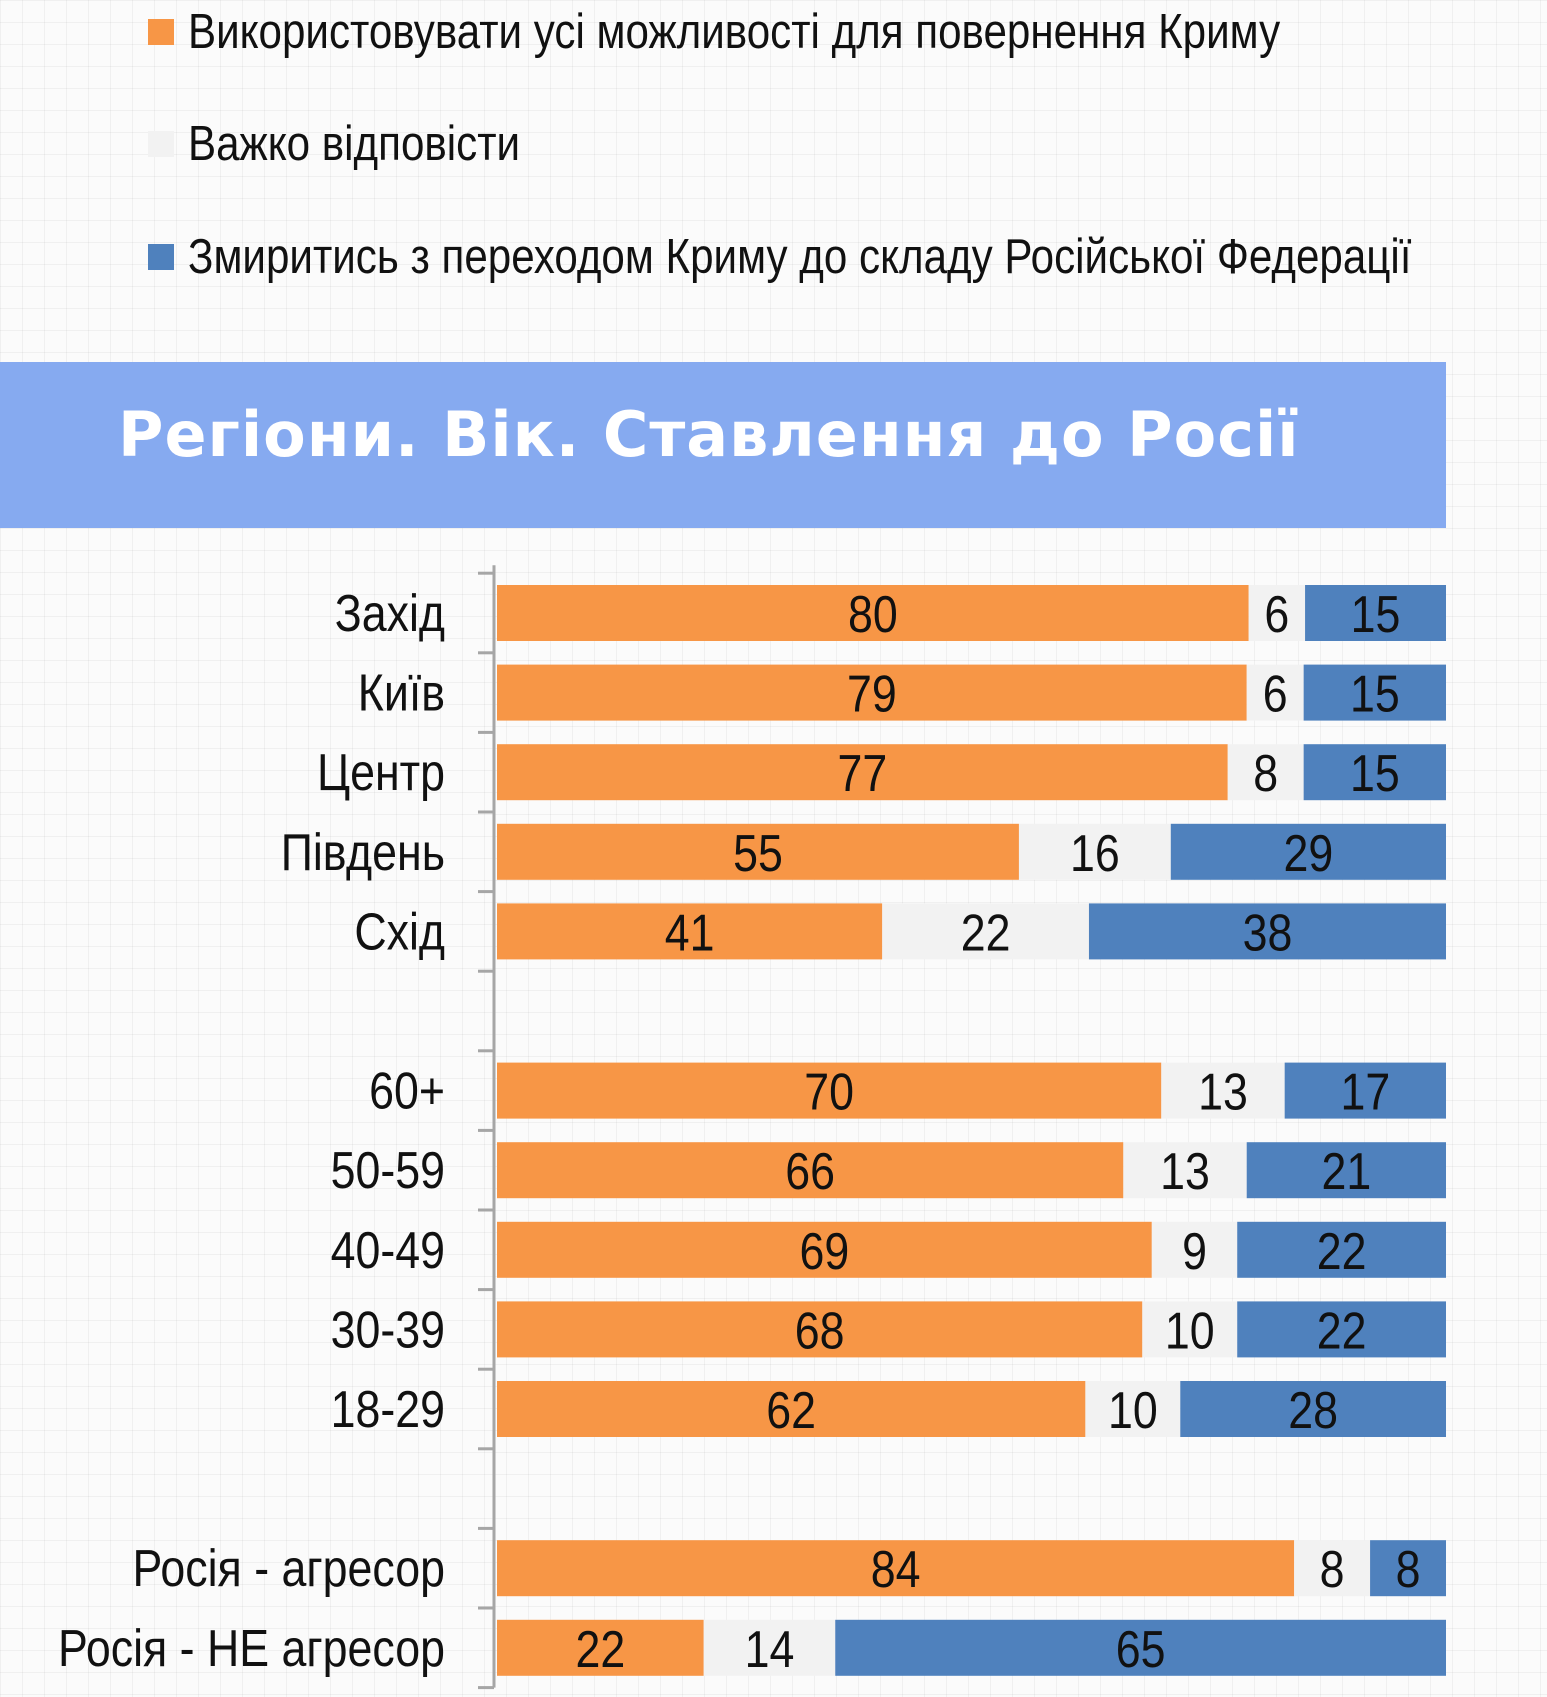  I want to click on data-label: 16, so click(1095, 854).